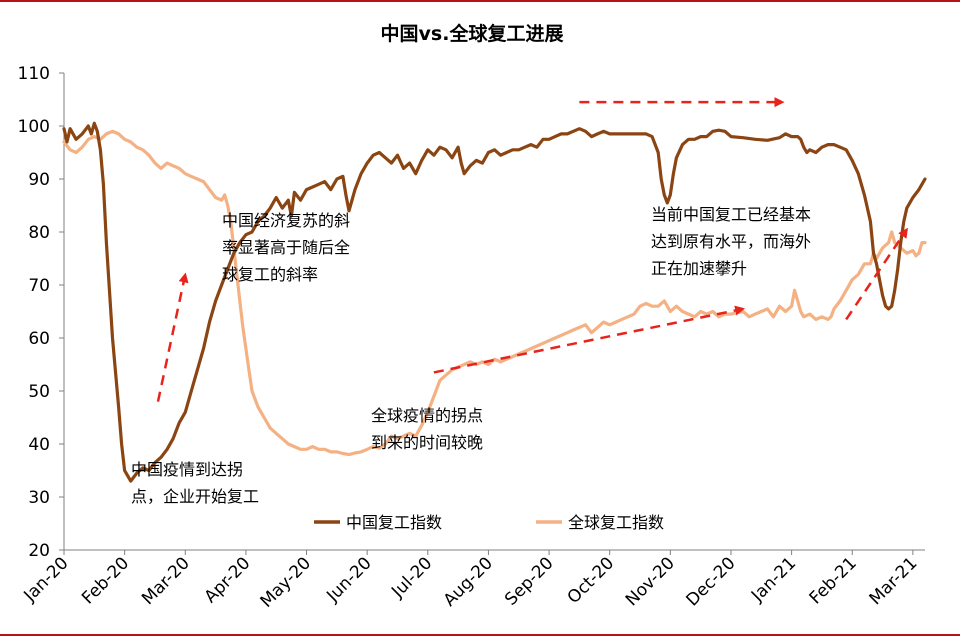 This screenshot has height=644, width=960. Describe the element at coordinates (195, 496) in the screenshot. I see `annotation-line: 点，企业开始复工` at that location.